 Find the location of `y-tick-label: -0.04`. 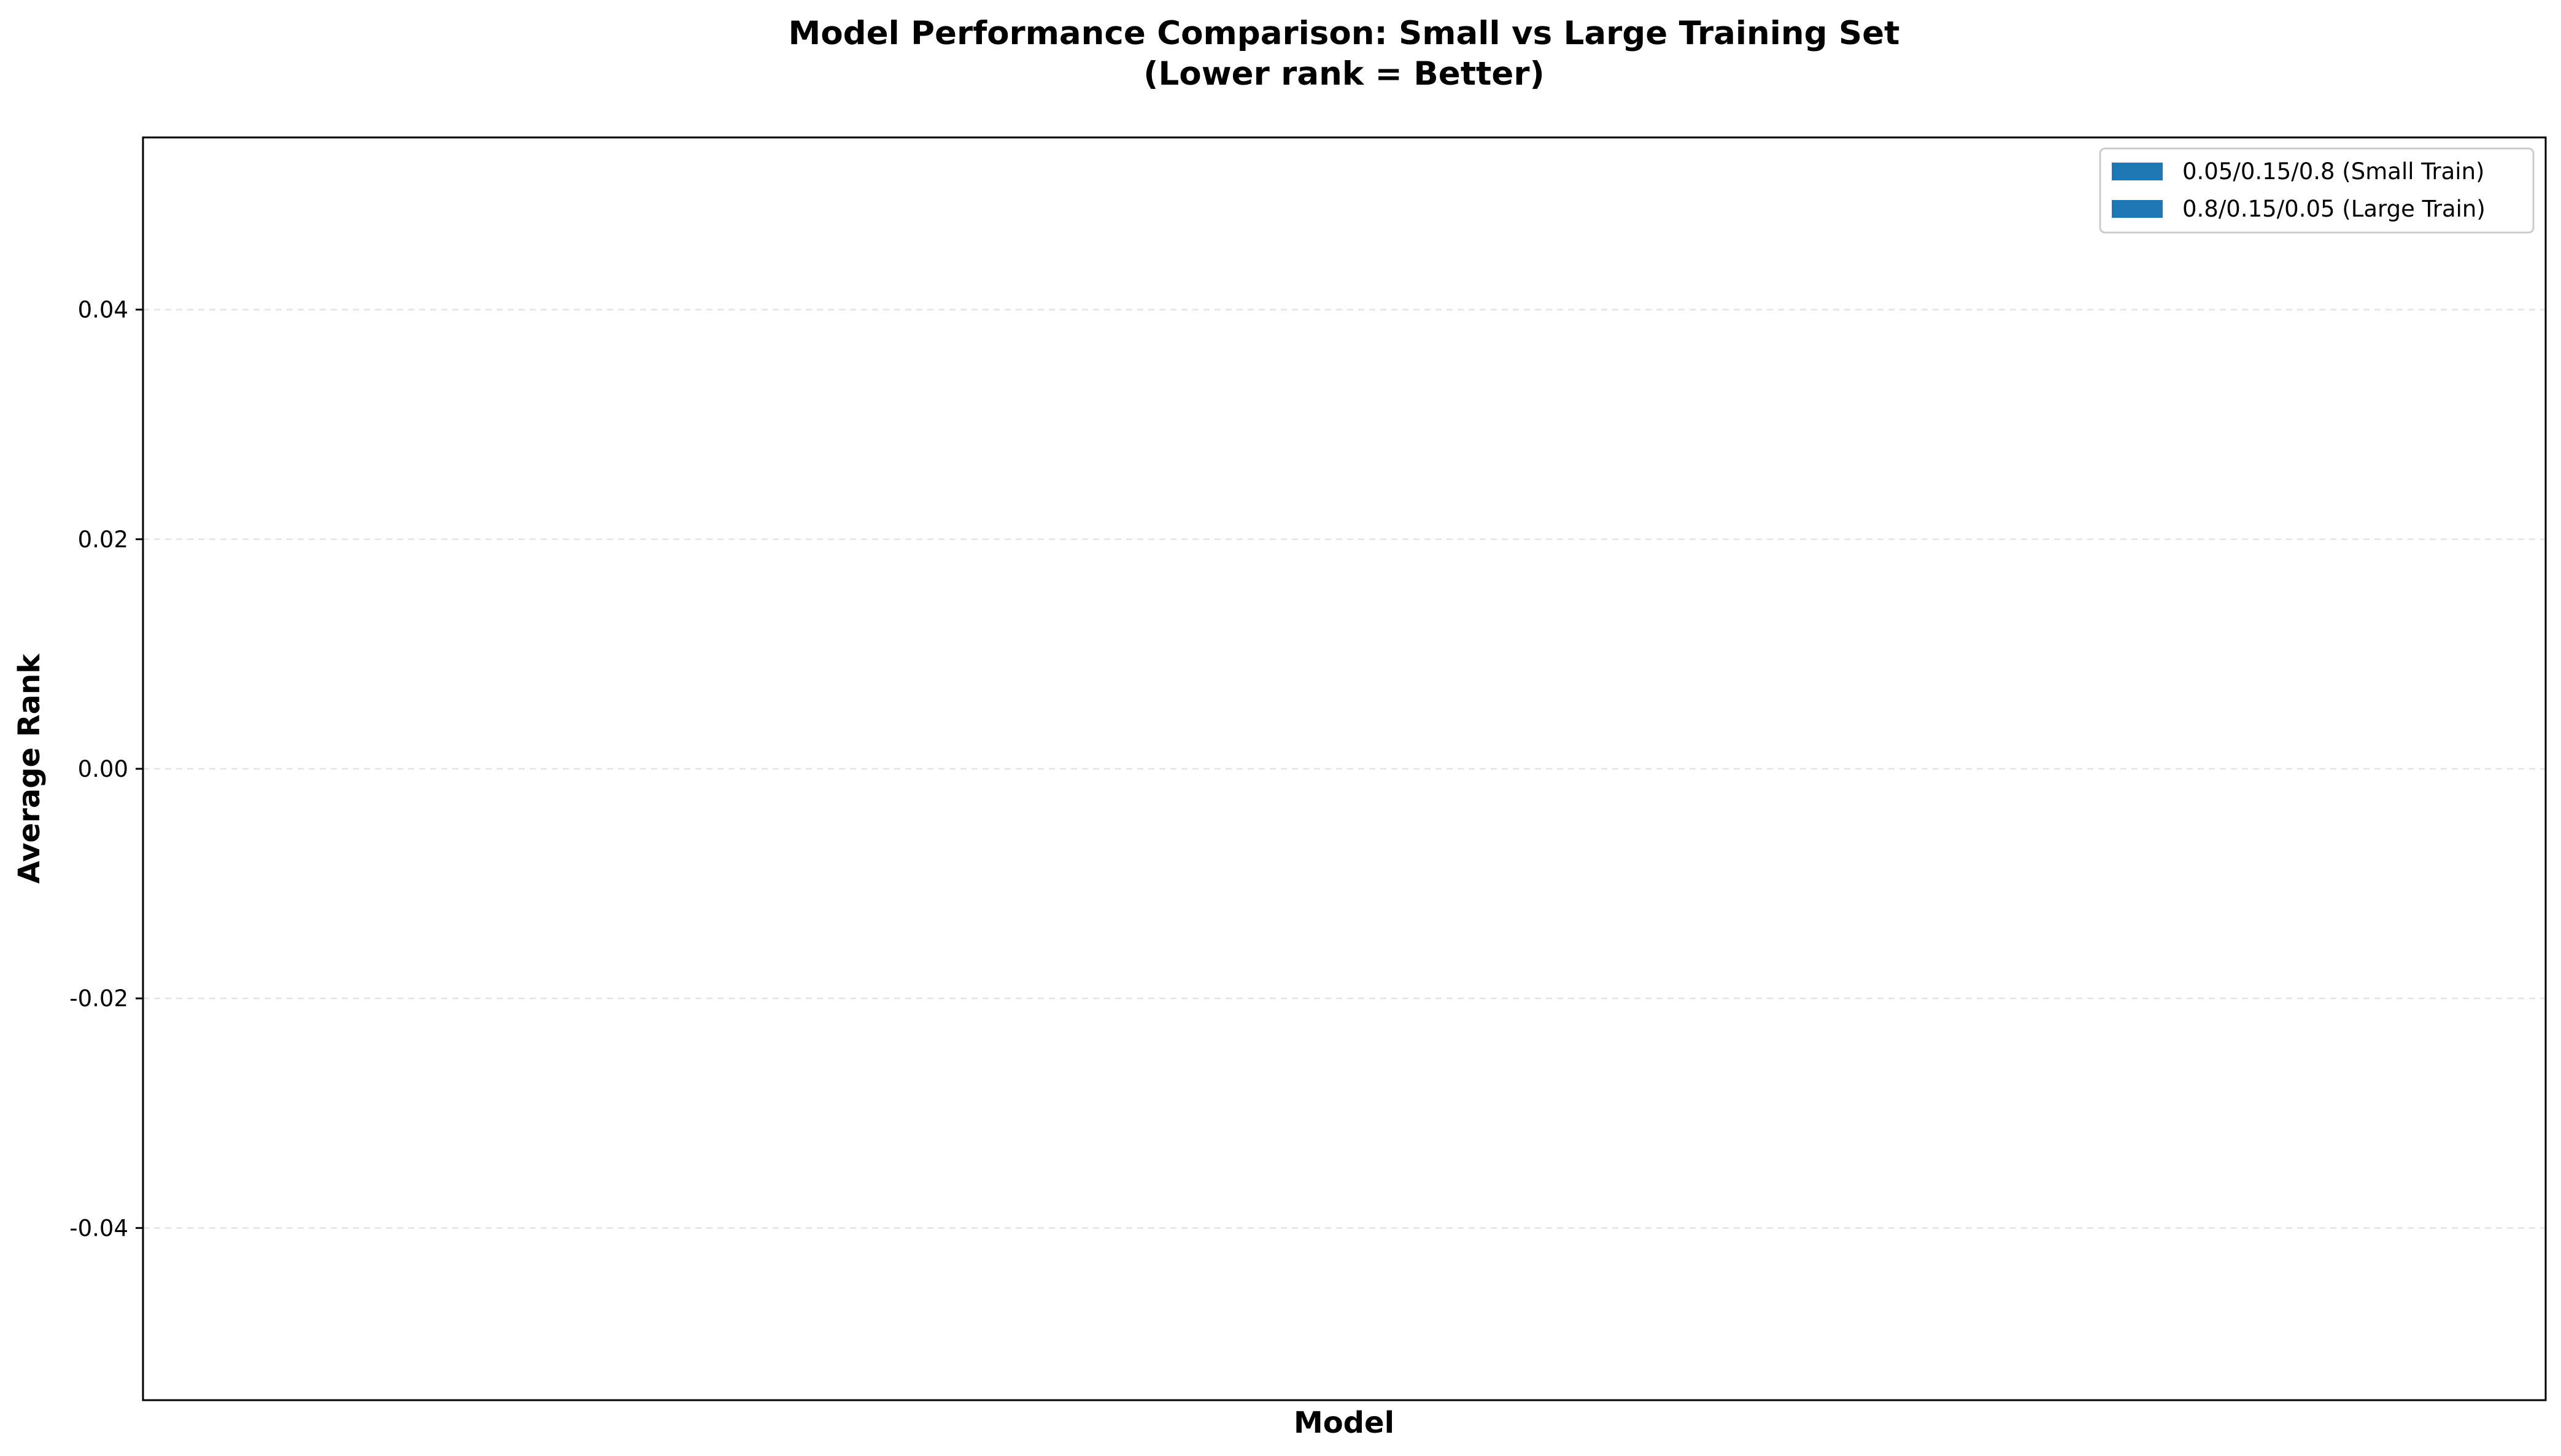

y-tick-label: -0.04 is located at coordinates (98, 1228).